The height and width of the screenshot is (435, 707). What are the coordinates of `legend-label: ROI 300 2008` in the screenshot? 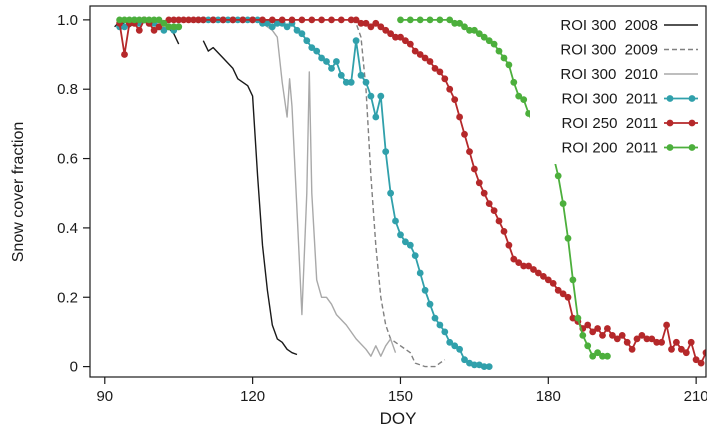 It's located at (609, 25).